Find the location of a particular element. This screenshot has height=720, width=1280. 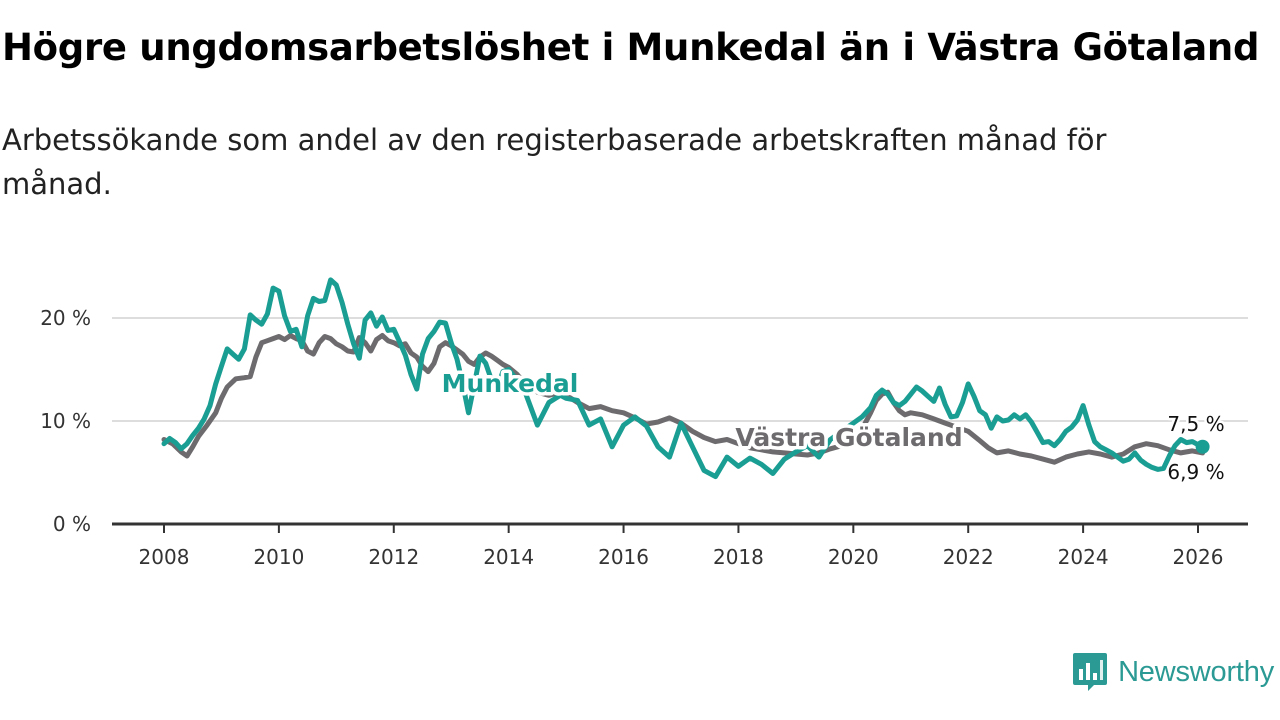

x-tick-label: 2024 is located at coordinates (1083, 557).